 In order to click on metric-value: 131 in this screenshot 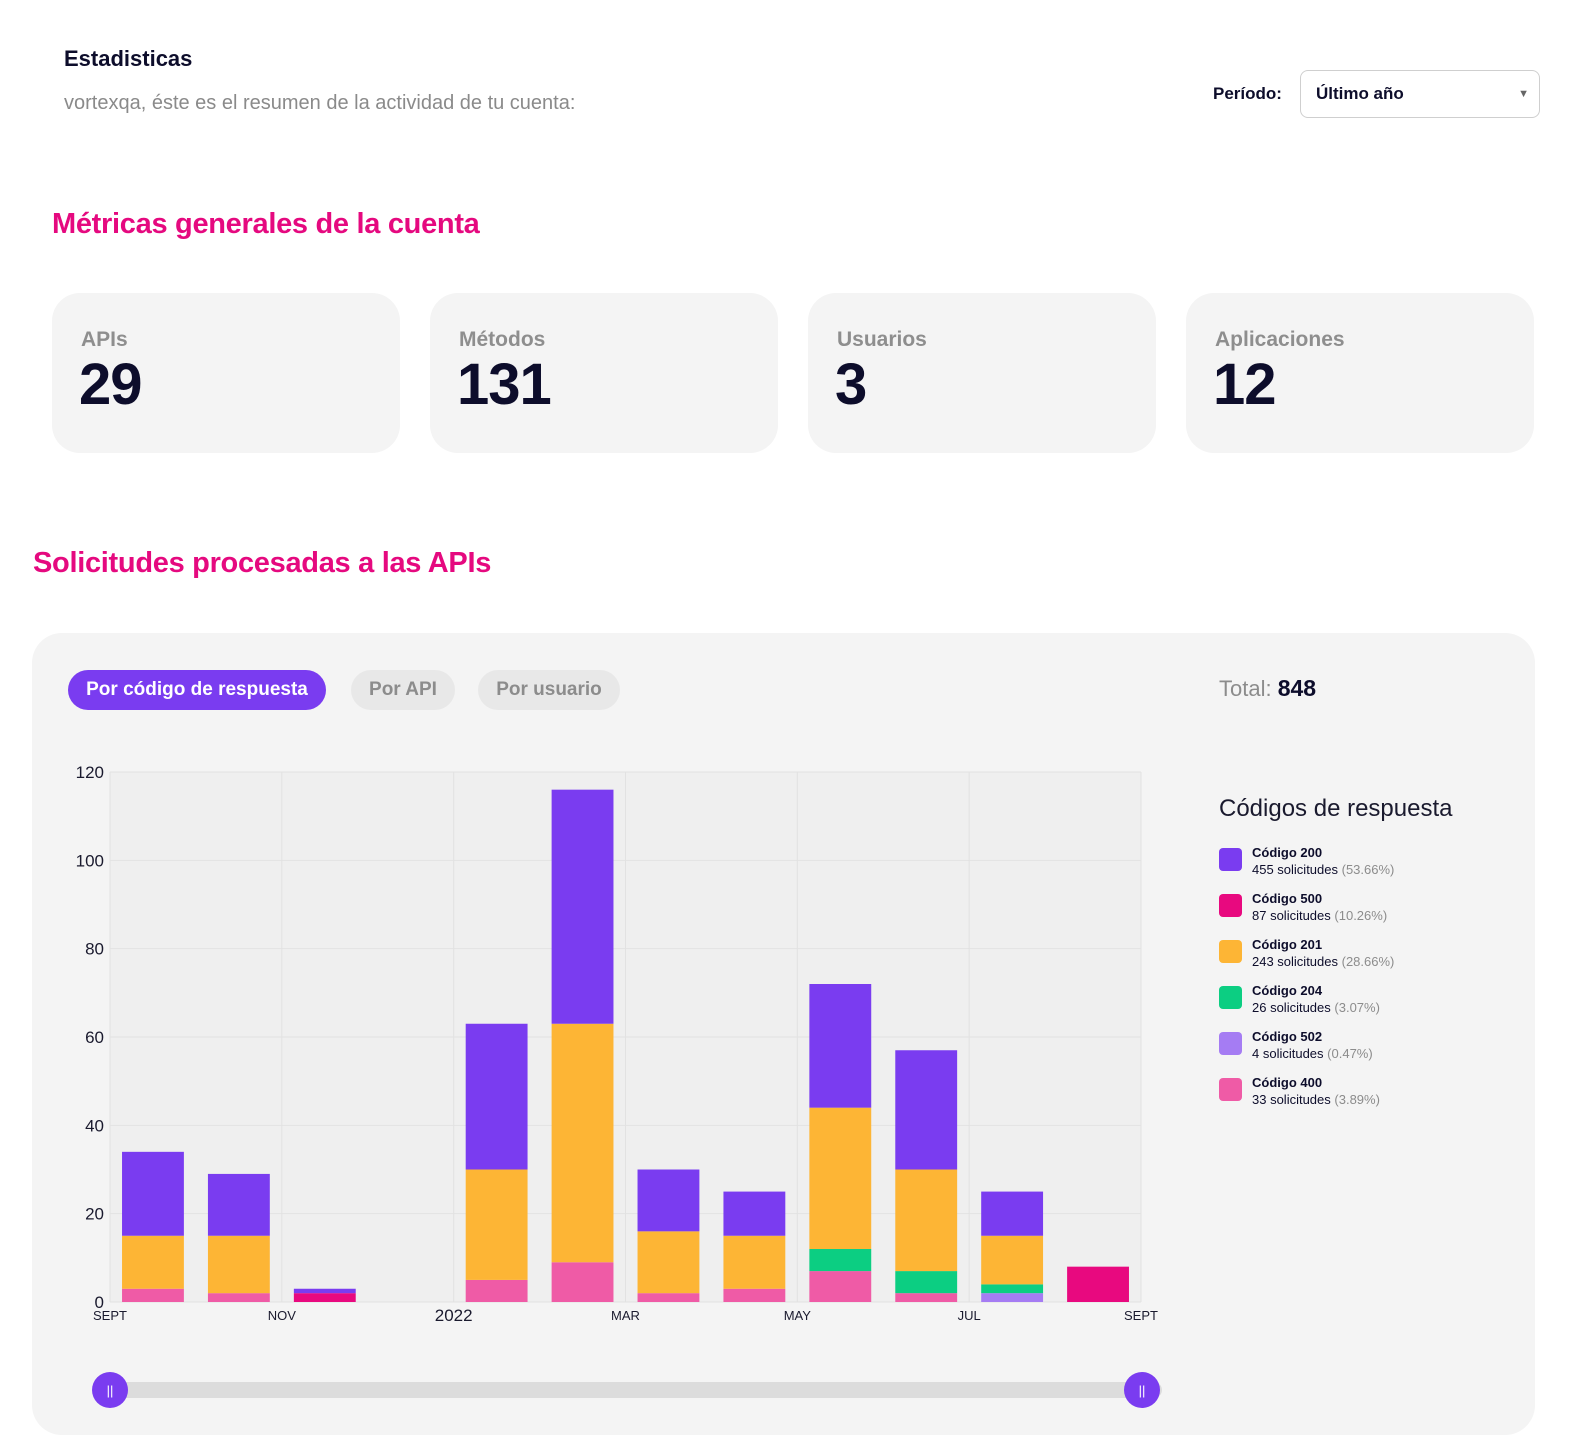, I will do `click(504, 384)`.